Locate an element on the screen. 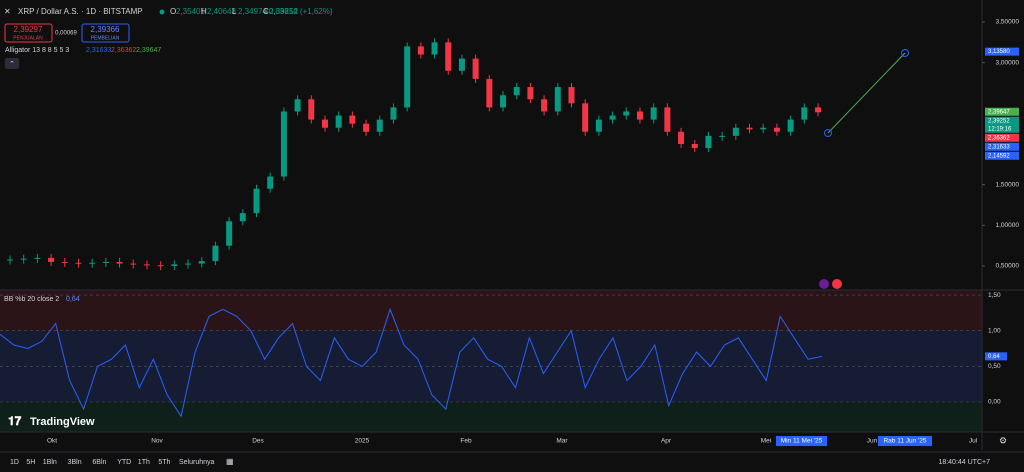 The width and height of the screenshot is (1024, 472). time-flag-label: Rab 11 Jun '25 is located at coordinates (904, 441).